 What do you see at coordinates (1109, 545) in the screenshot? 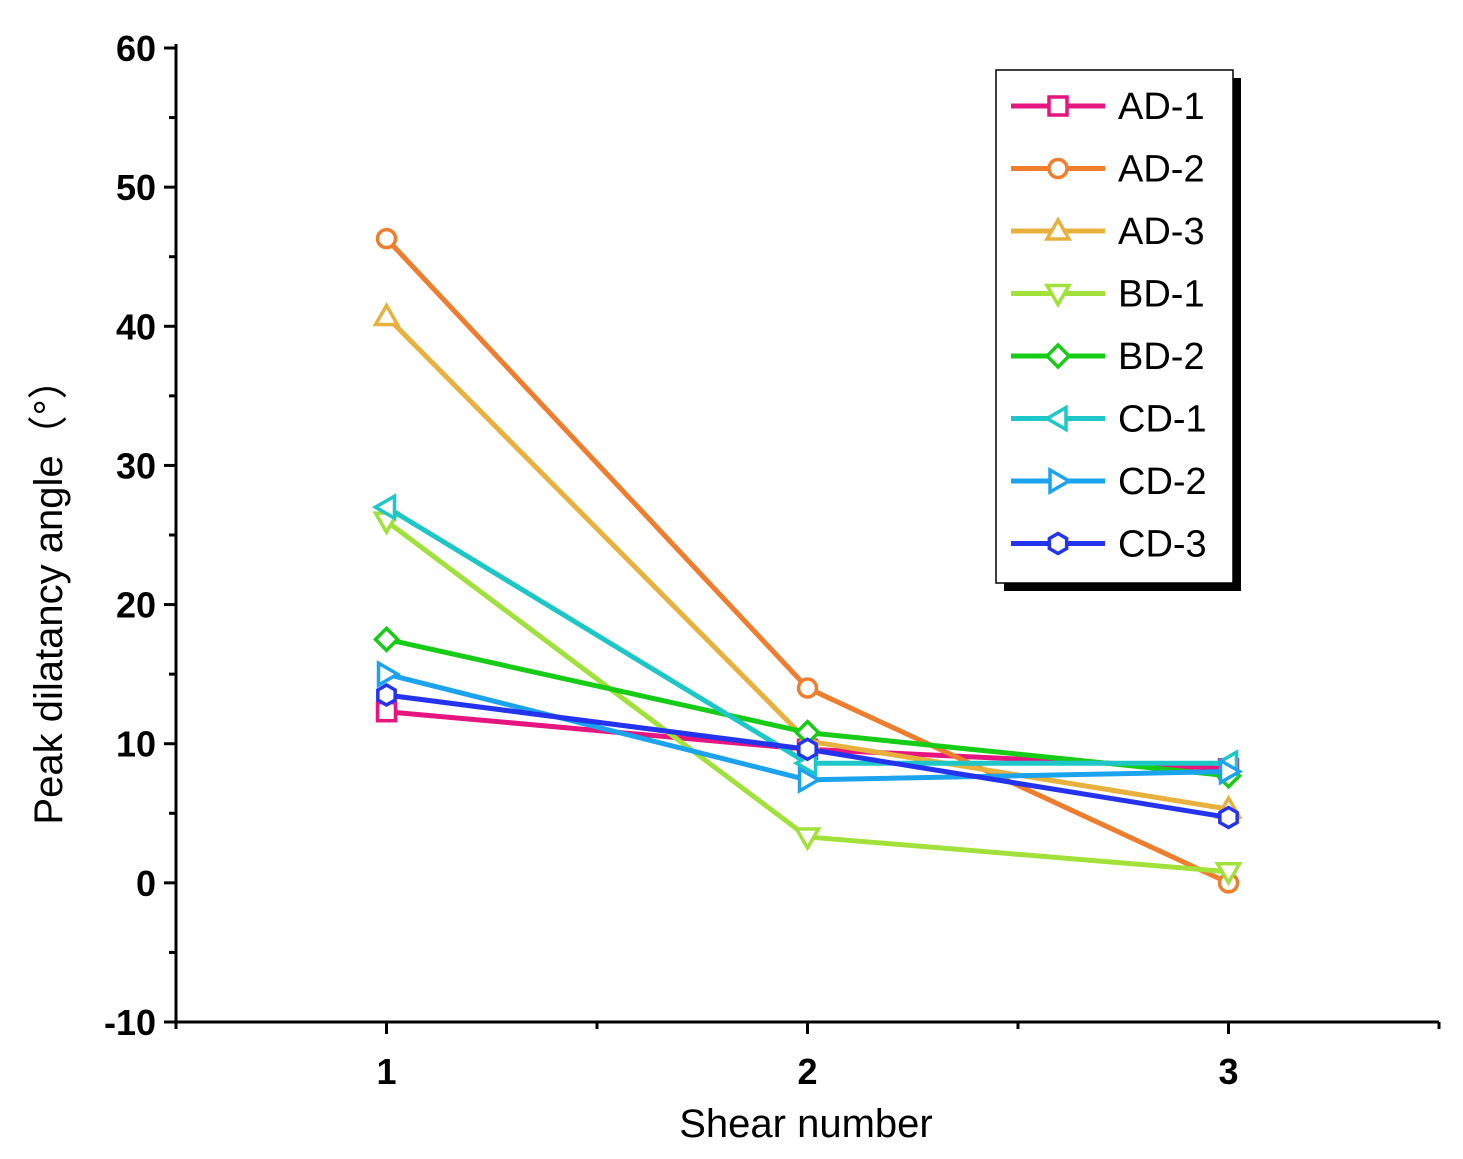
I see `legend-item-cd-3: CD-3` at bounding box center [1109, 545].